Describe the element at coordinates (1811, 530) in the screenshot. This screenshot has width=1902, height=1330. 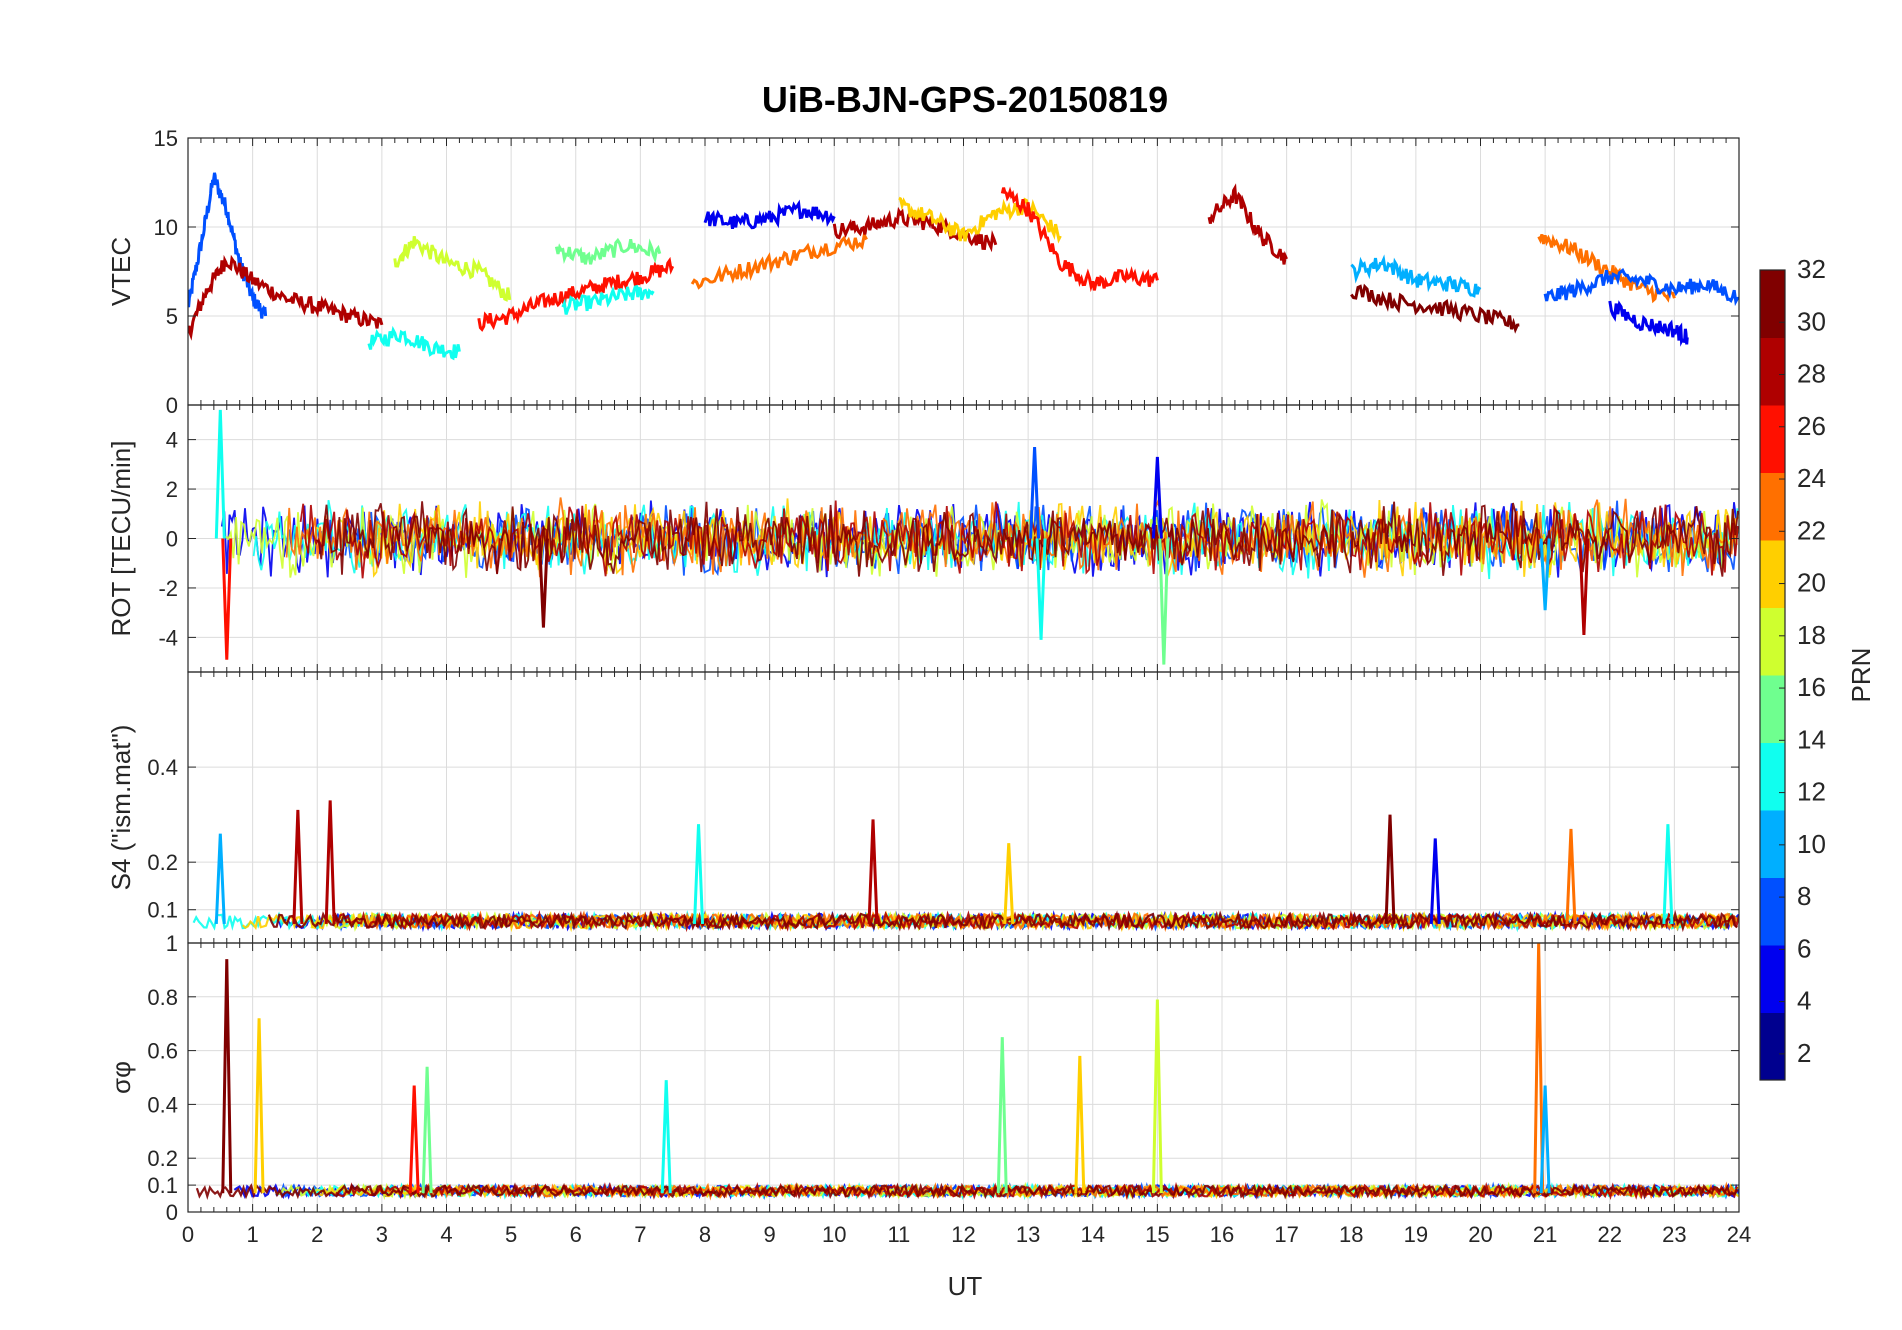
I see `colorbar-tick-label: 22` at that location.